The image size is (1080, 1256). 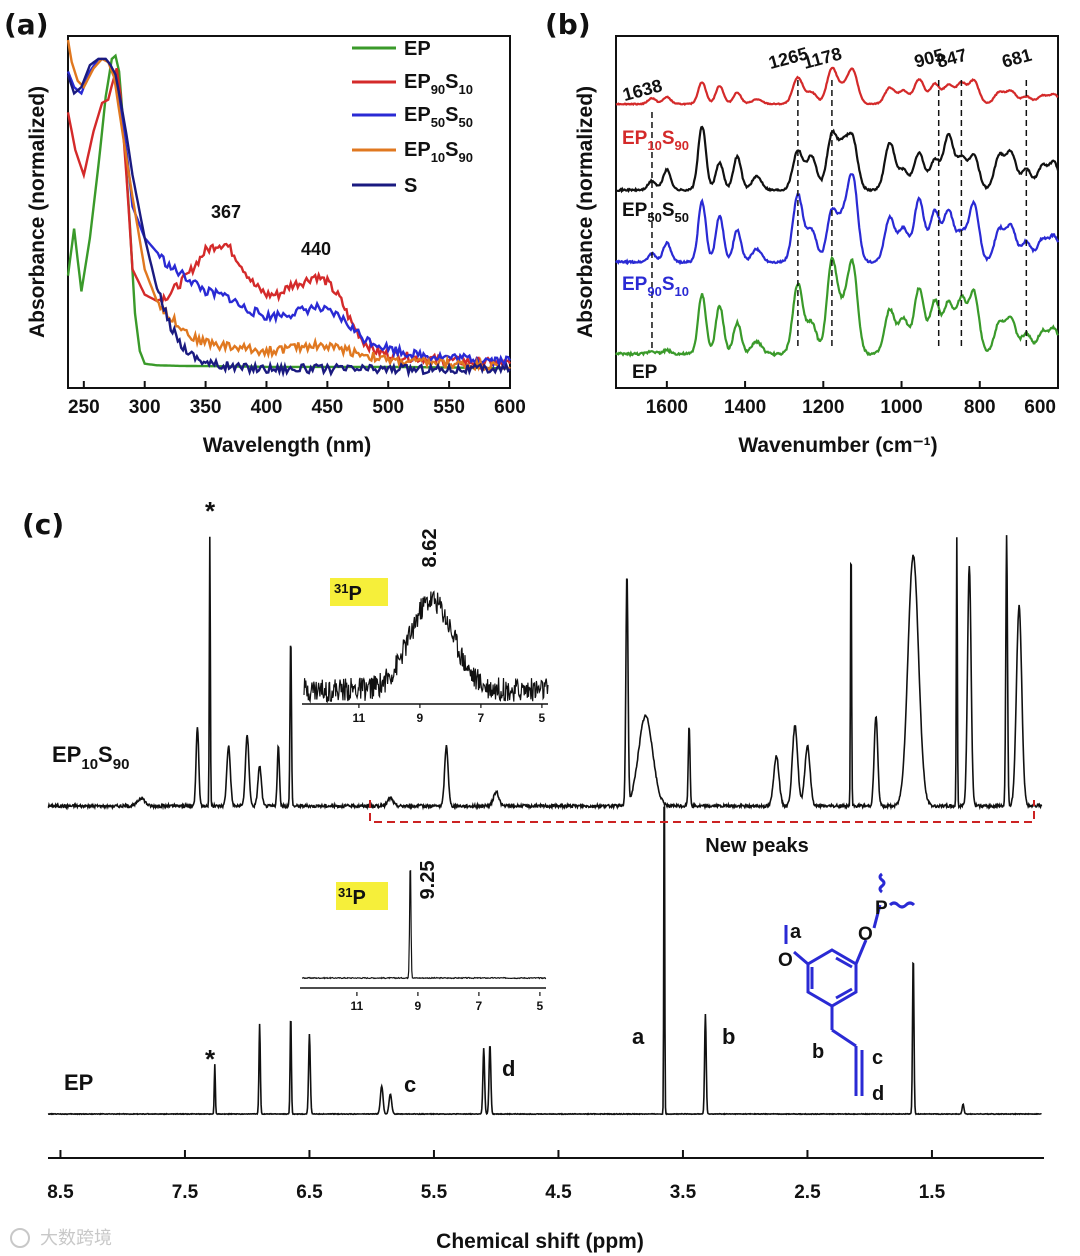 I want to click on inset-31p-top: 11 9 7 5 31P 8.62, so click(x=425, y=627).